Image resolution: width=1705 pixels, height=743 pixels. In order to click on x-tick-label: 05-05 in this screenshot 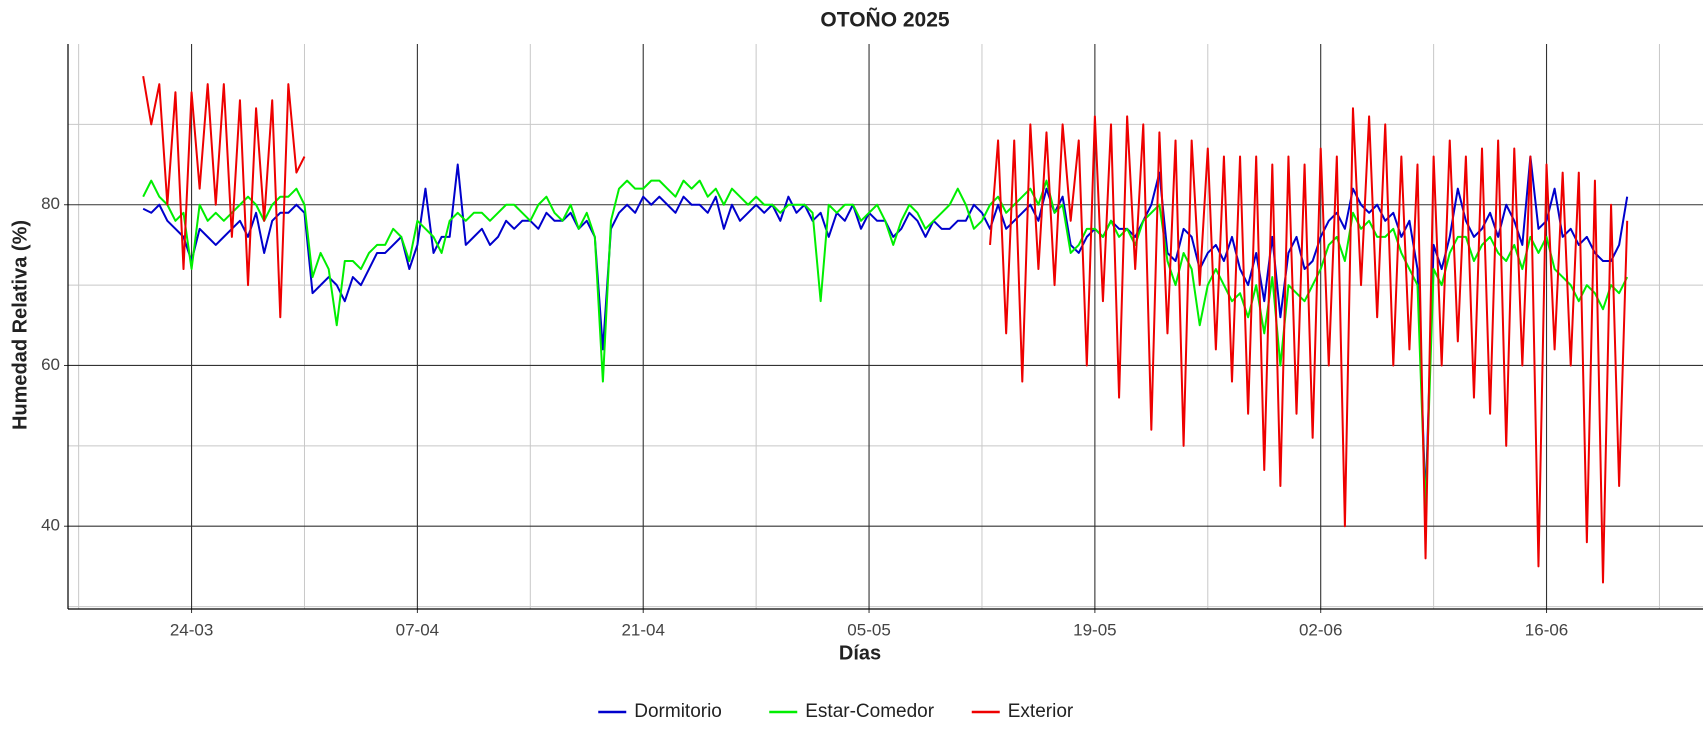, I will do `click(868, 629)`.